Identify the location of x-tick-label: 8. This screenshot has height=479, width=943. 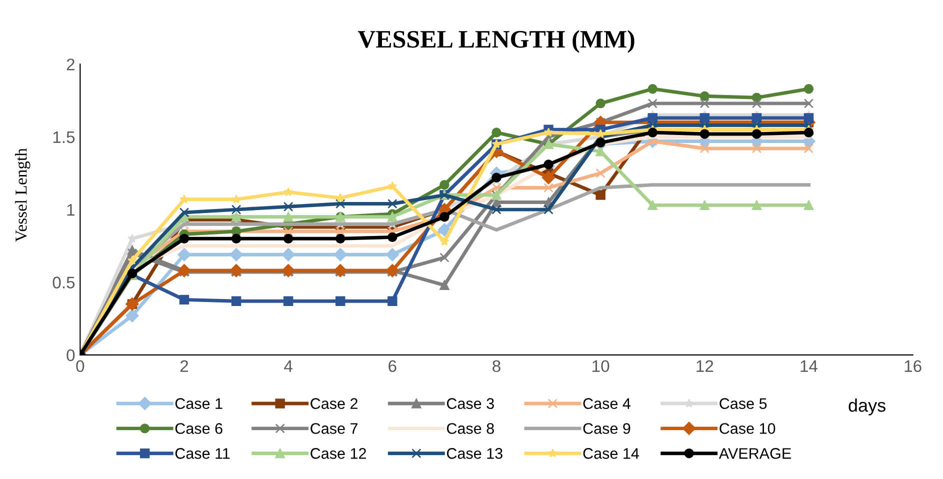
(496, 366).